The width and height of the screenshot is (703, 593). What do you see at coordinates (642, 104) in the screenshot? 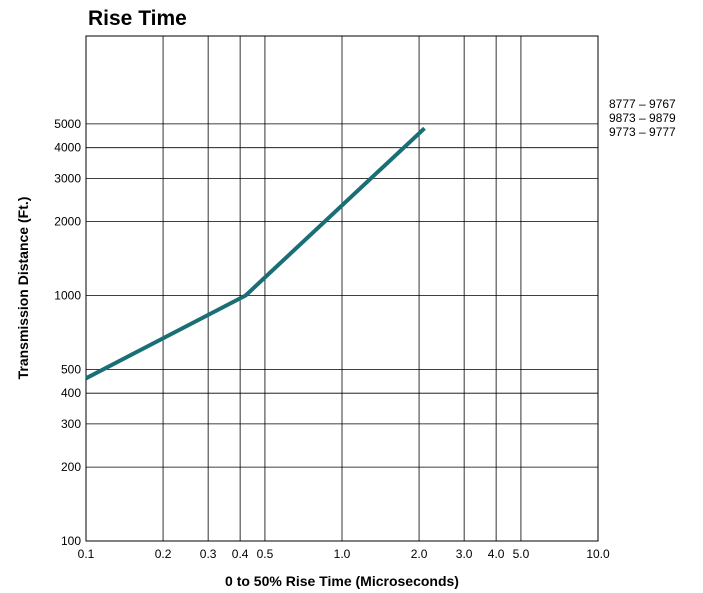
I see `legend-entry: 8777 – 9767` at bounding box center [642, 104].